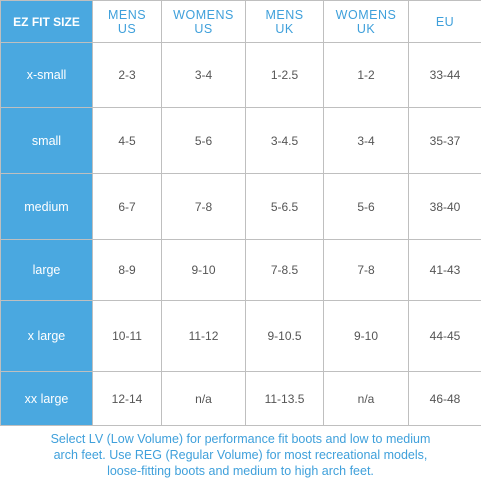 This screenshot has width=481, height=484. Describe the element at coordinates (46, 398) in the screenshot. I see `size-label: xx large` at that location.